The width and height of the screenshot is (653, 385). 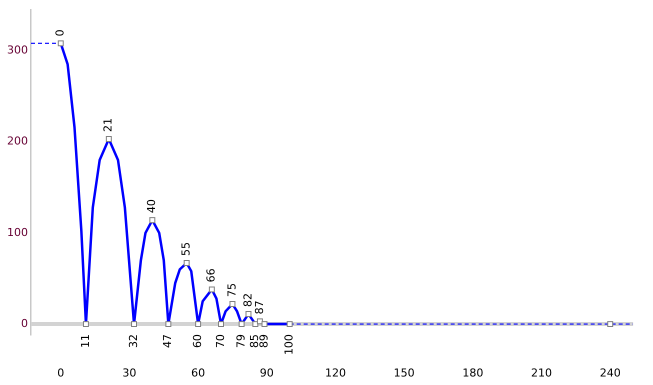 What do you see at coordinates (335, 373) in the screenshot?
I see `x-tick-label: 120` at bounding box center [335, 373].